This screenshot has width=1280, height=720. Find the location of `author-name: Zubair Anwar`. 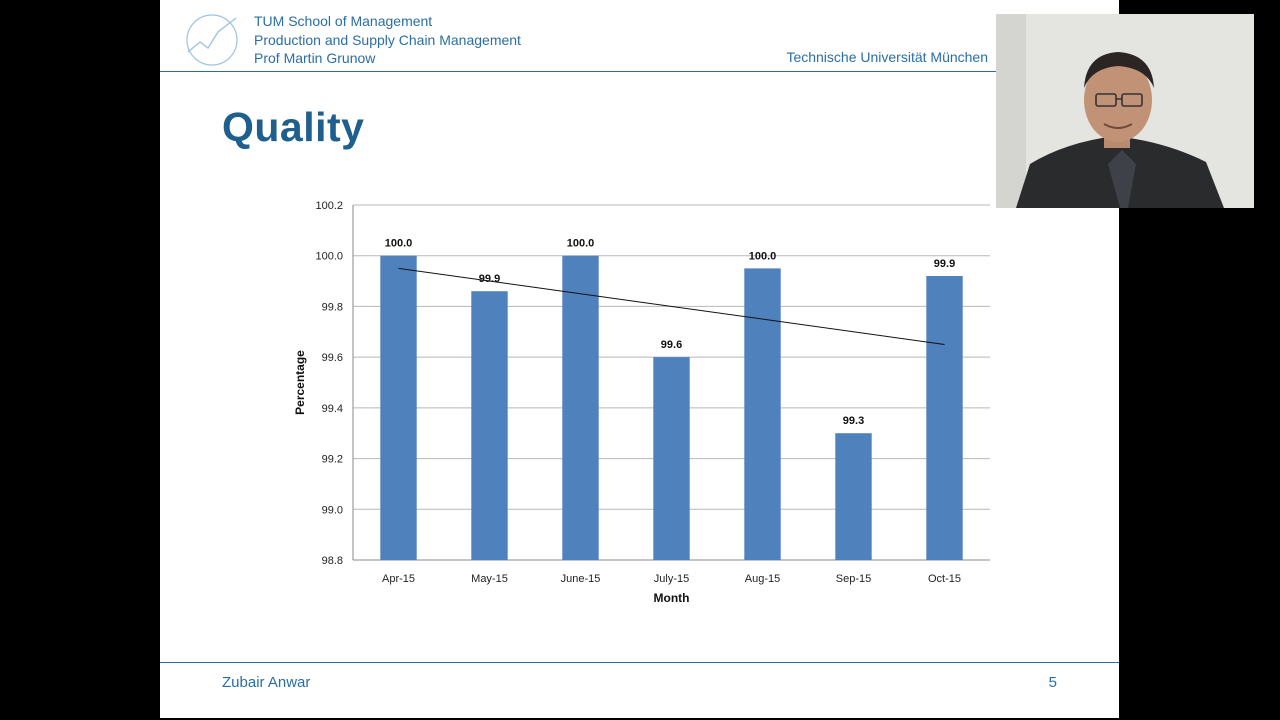

author-name: Zubair Anwar is located at coordinates (266, 682).